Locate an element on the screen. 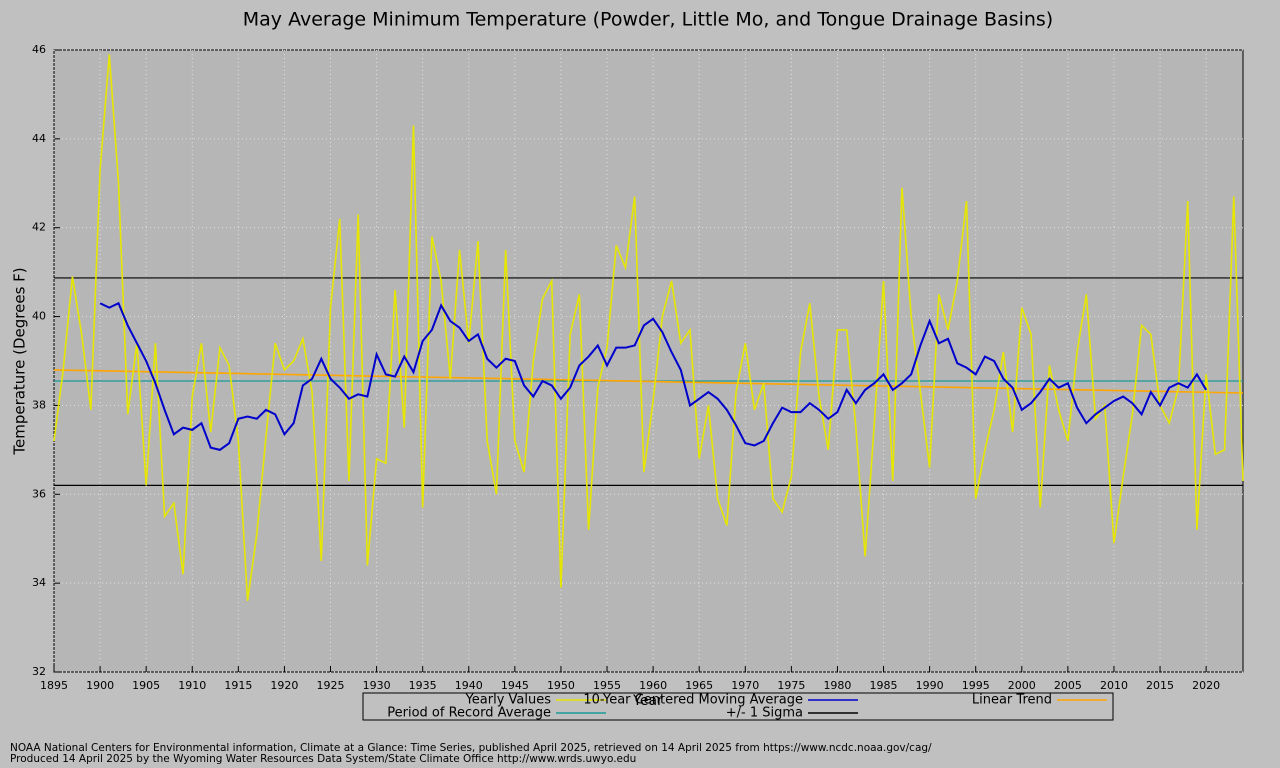  x-tick-label: 1955 is located at coordinates (607, 685).